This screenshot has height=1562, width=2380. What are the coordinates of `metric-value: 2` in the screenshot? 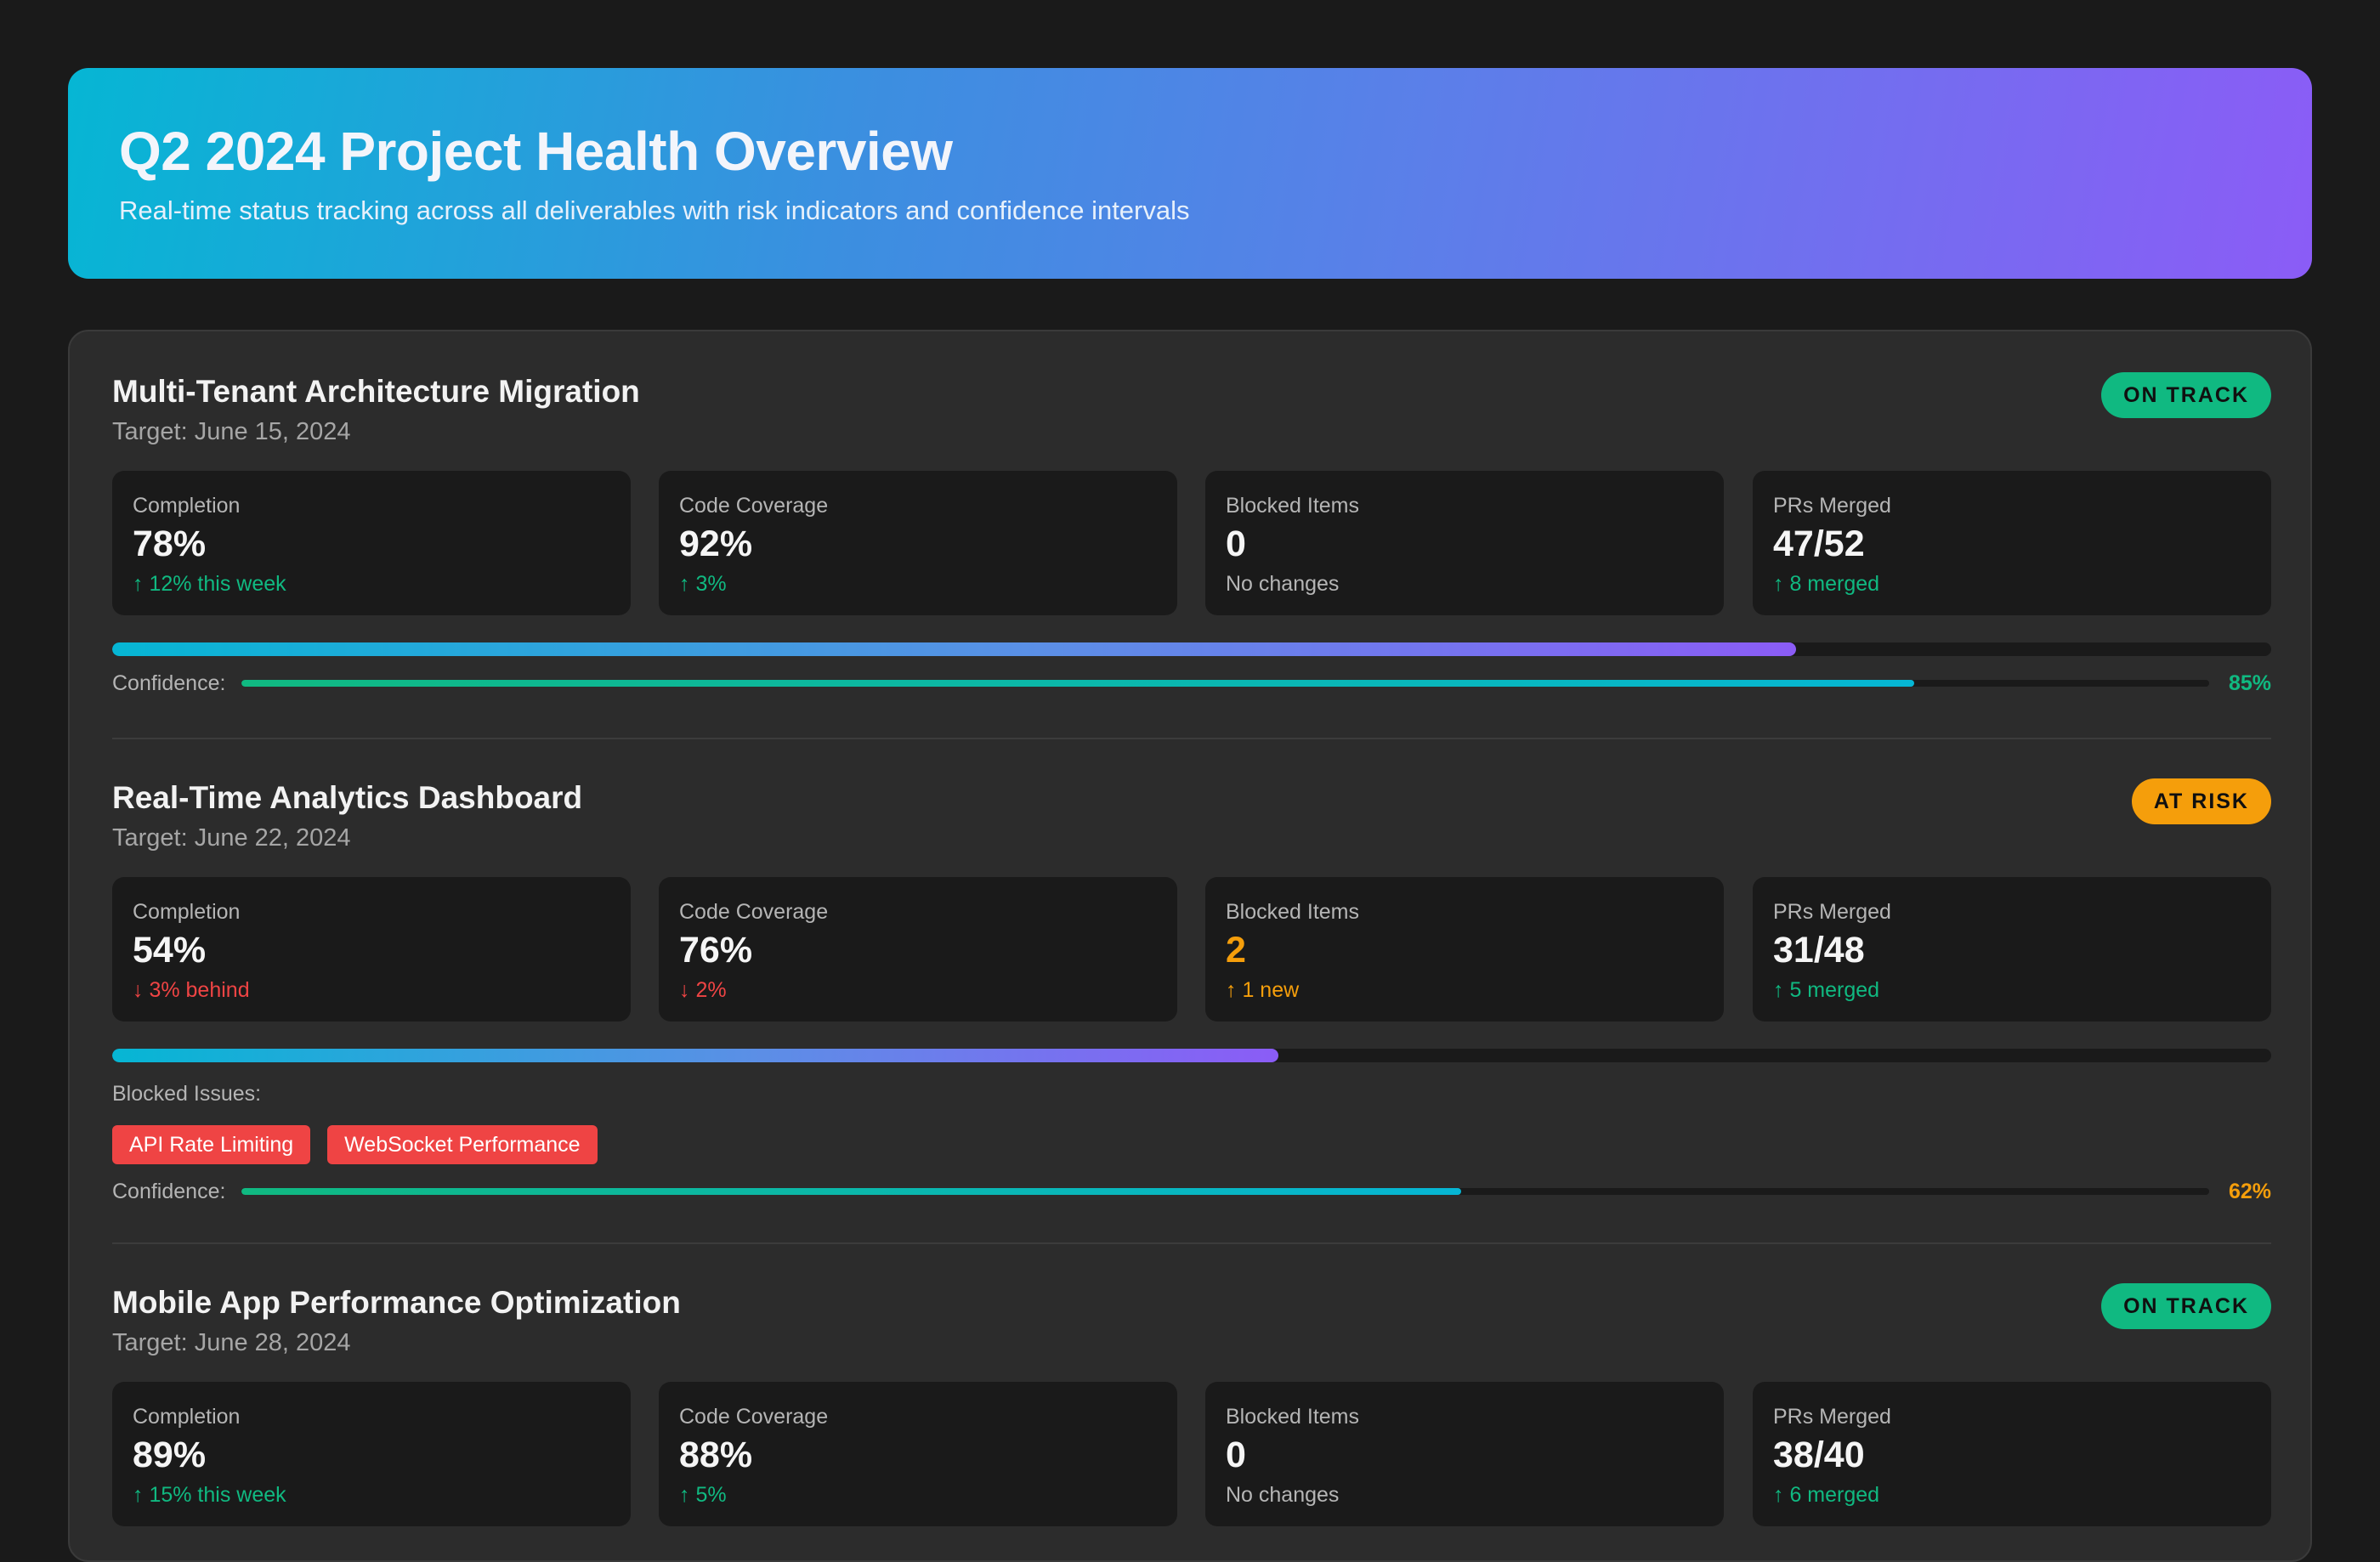 It's located at (1236, 950).